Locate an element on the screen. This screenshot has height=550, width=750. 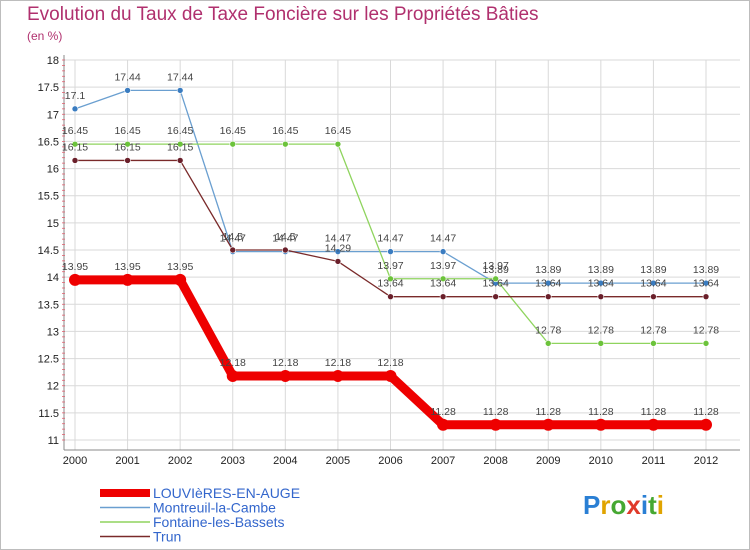
data-label: 14.5 is located at coordinates (285, 237).